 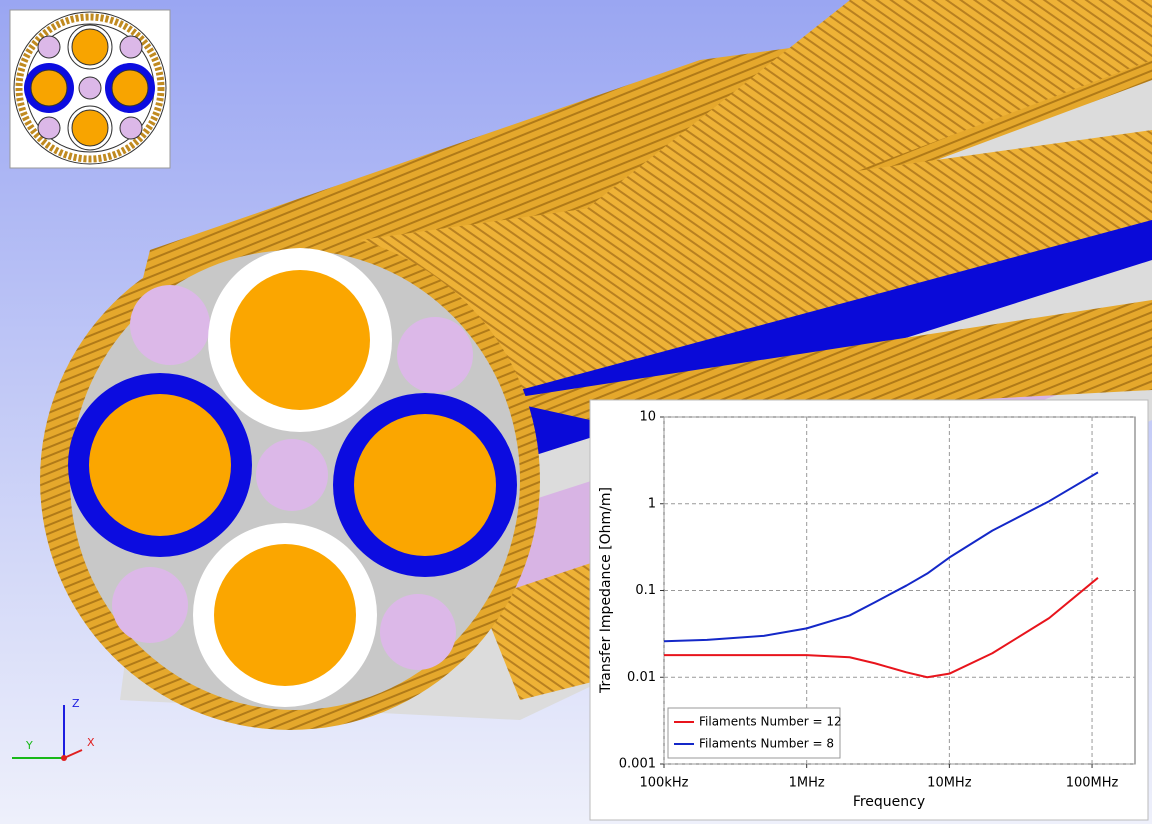 What do you see at coordinates (91, 742) in the screenshot?
I see `triad-x: X` at bounding box center [91, 742].